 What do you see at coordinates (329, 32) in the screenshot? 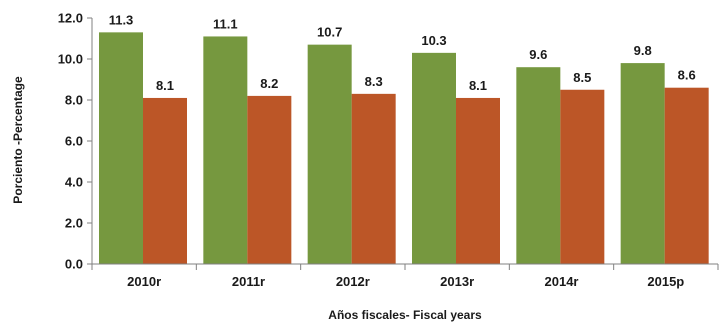
I see `data-label: 10.7` at bounding box center [329, 32].